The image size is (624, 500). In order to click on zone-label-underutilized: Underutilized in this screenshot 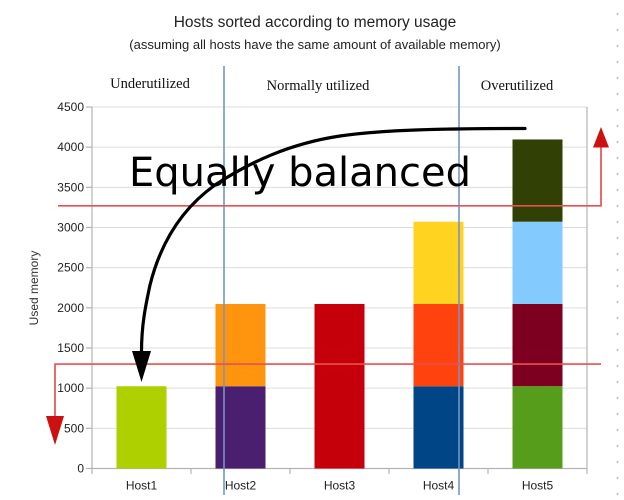, I will do `click(150, 84)`.